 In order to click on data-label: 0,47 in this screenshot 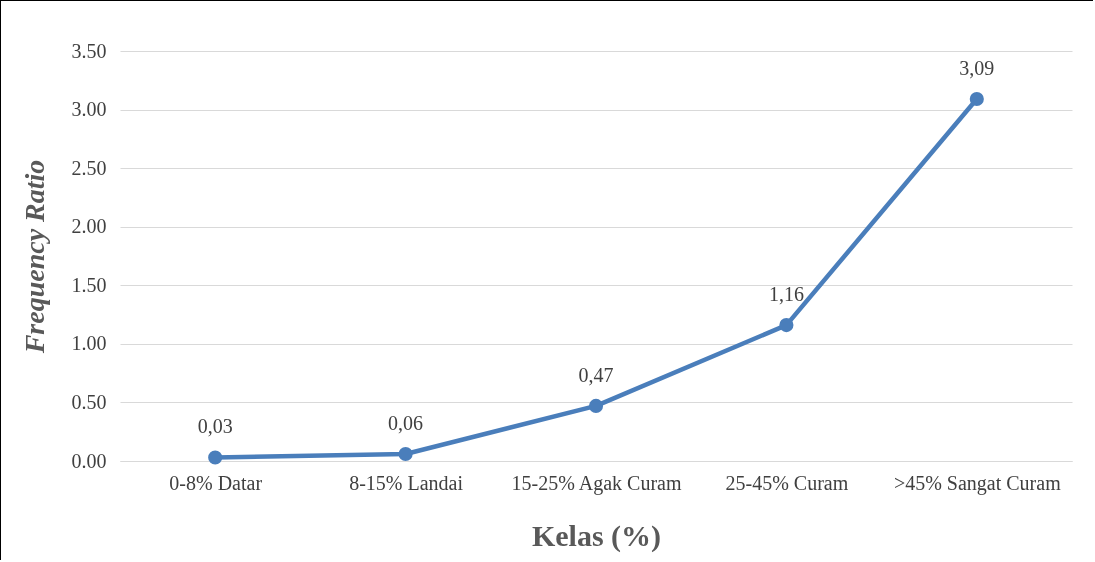, I will do `click(596, 374)`.